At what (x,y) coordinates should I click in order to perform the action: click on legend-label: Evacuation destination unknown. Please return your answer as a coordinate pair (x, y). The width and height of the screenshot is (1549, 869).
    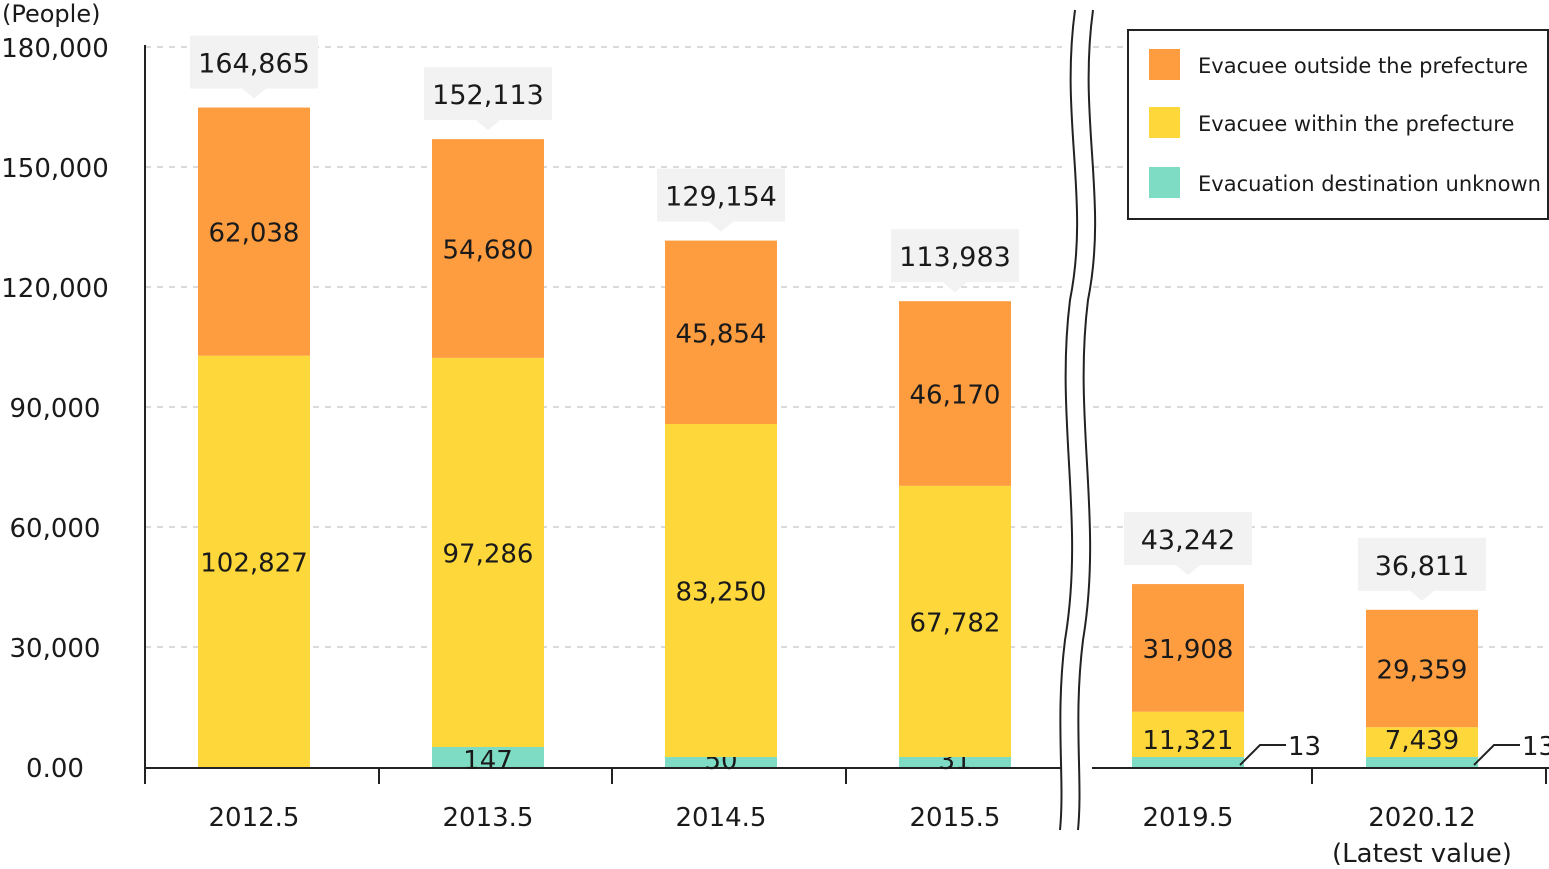
    Looking at the image, I should click on (1369, 184).